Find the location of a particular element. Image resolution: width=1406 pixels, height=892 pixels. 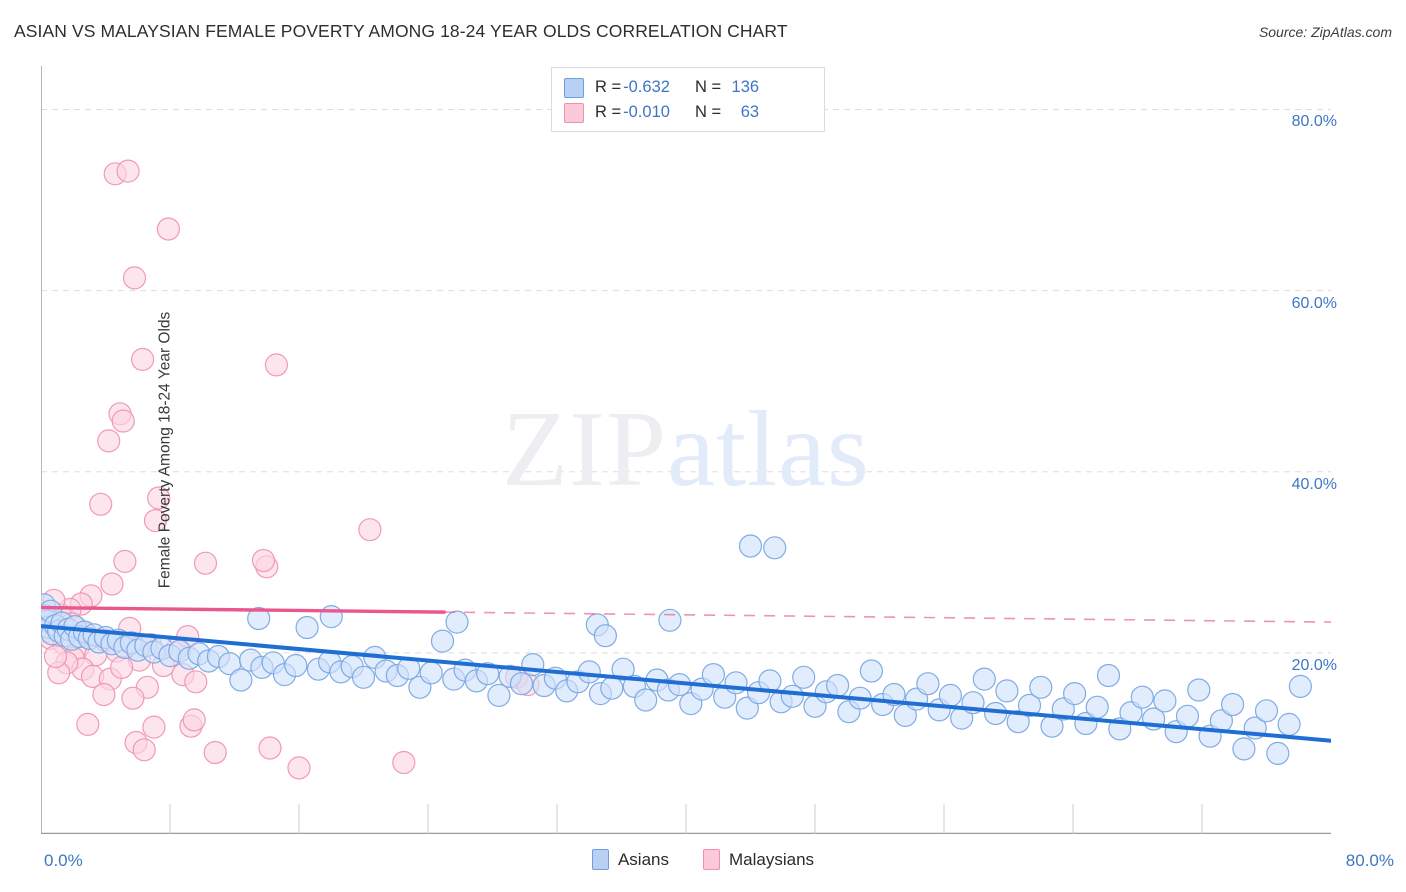

legend-n-label-malaysians: N = is located at coordinates (708, 112).